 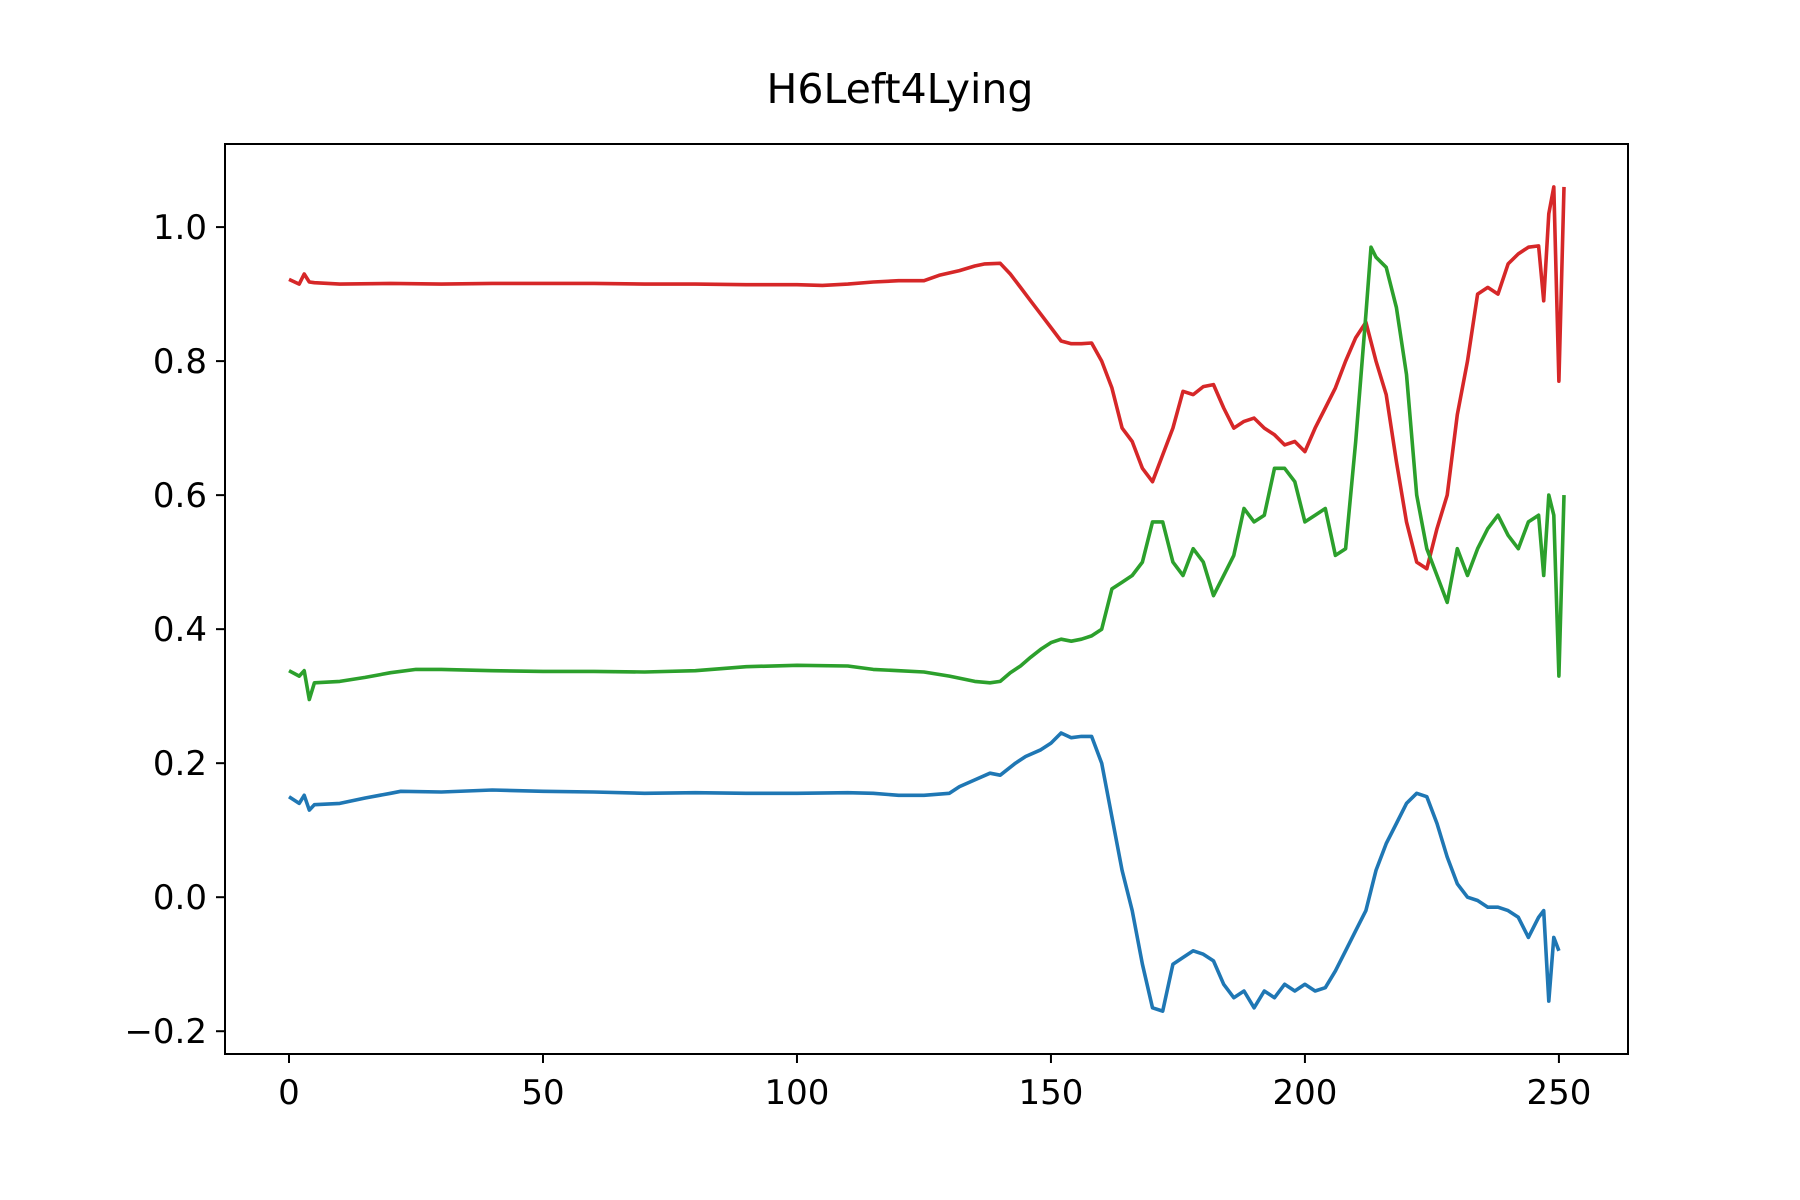 I want to click on y-tick-label: 0.8, so click(x=180, y=362).